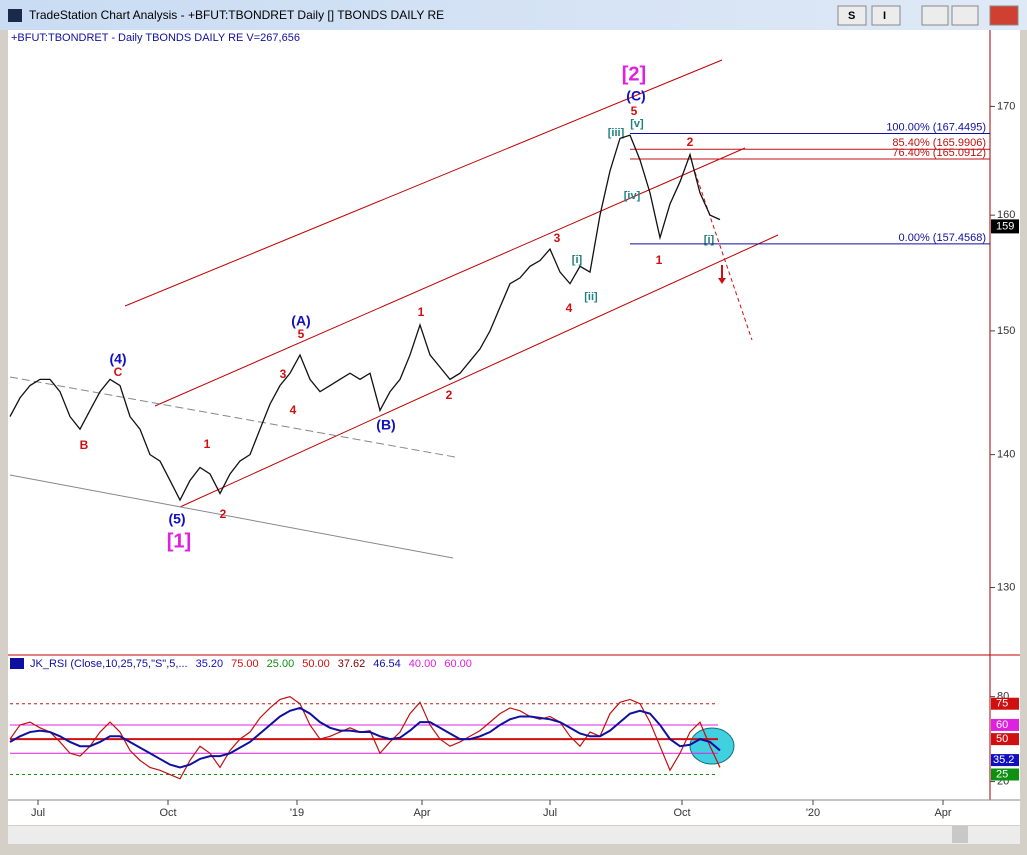  What do you see at coordinates (458, 664) in the screenshot?
I see `legend-entry: 60.00` at bounding box center [458, 664].